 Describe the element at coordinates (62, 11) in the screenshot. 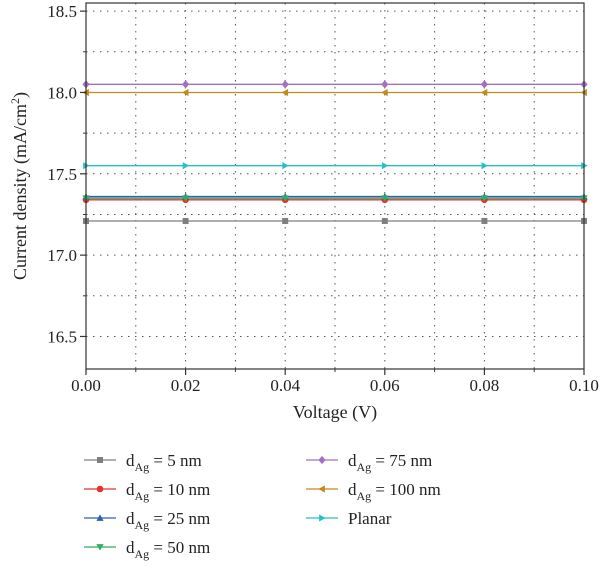

I see `y-tick-label: 18.5` at that location.